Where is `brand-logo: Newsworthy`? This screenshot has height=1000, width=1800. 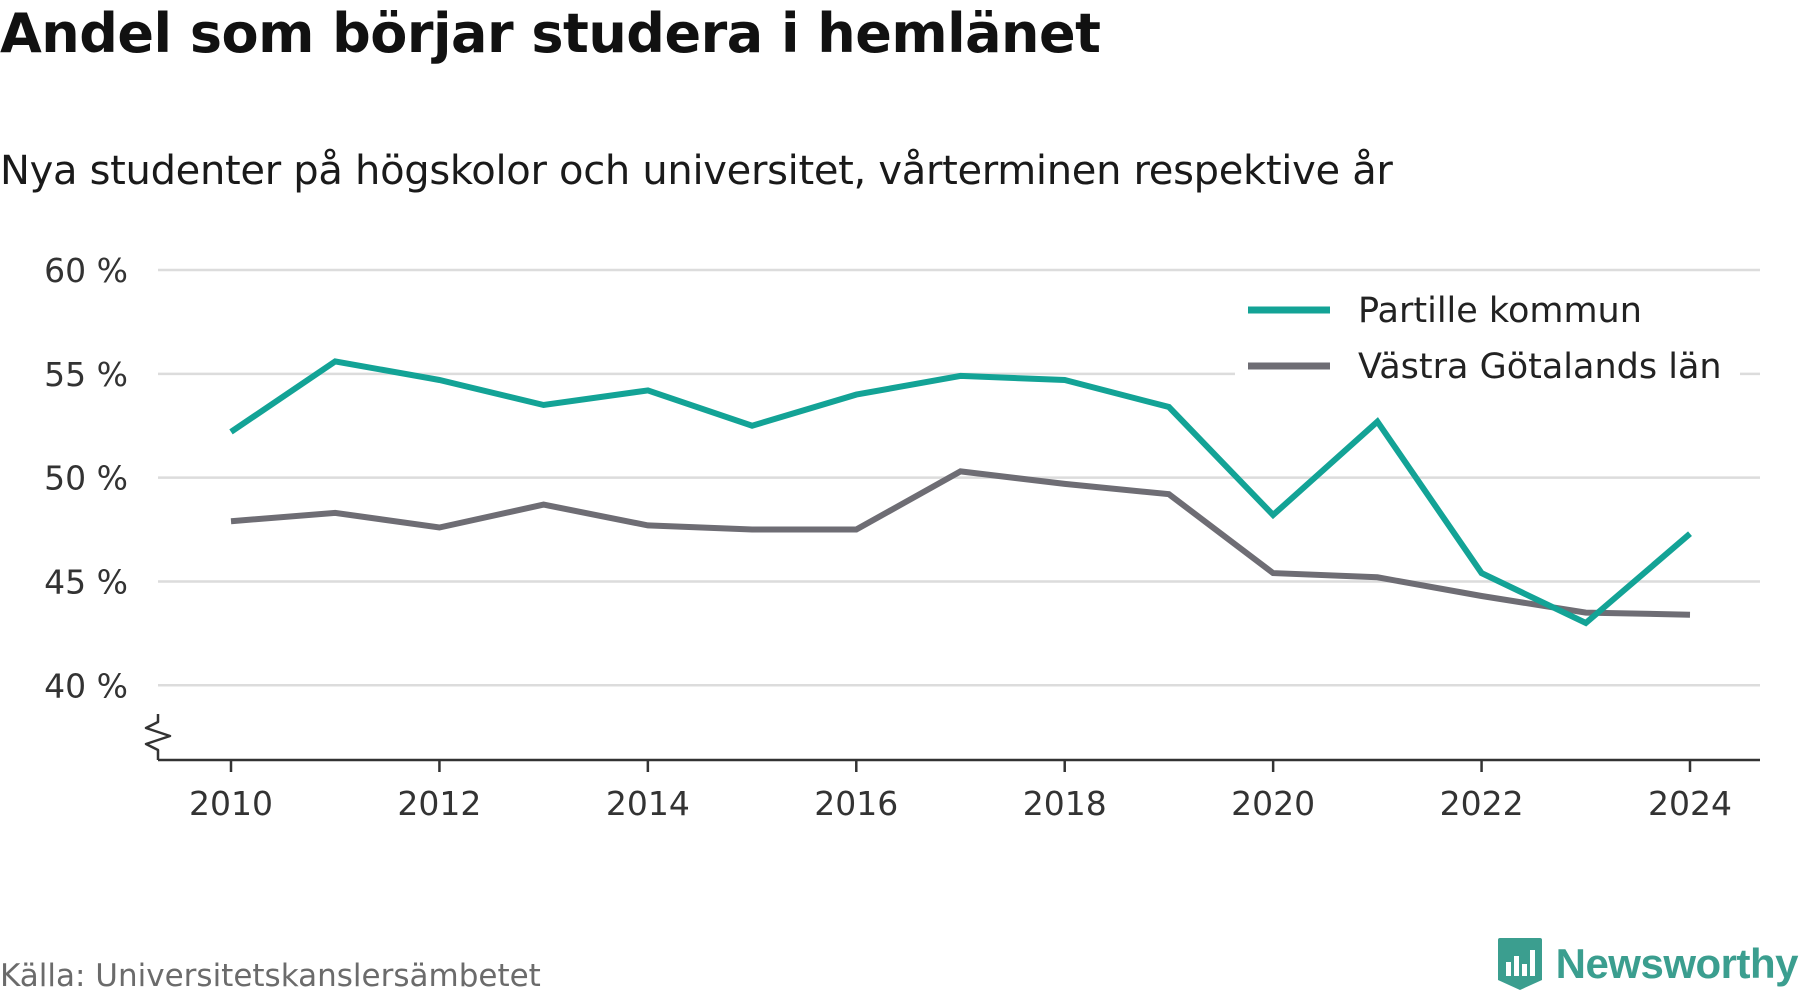 brand-logo: Newsworthy is located at coordinates (1647, 964).